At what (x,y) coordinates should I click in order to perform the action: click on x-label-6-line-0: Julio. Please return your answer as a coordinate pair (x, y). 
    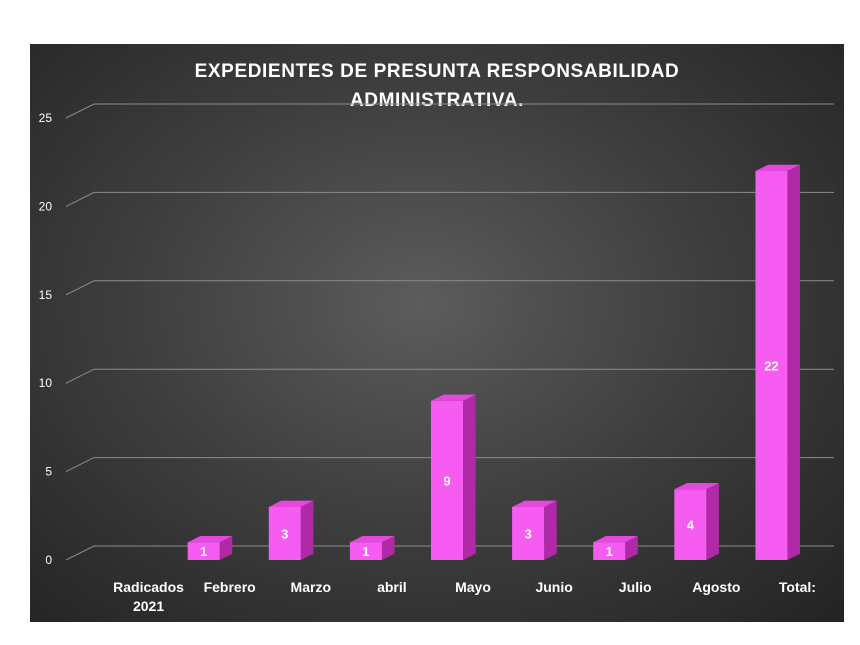
    Looking at the image, I should click on (635, 587).